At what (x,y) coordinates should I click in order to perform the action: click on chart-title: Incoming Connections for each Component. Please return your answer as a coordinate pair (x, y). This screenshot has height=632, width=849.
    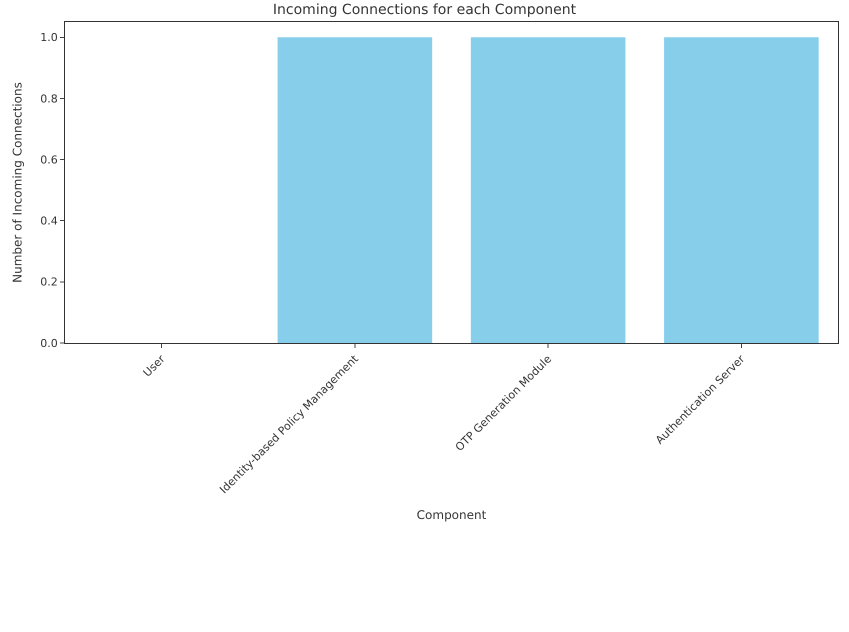
    Looking at the image, I should click on (424, 10).